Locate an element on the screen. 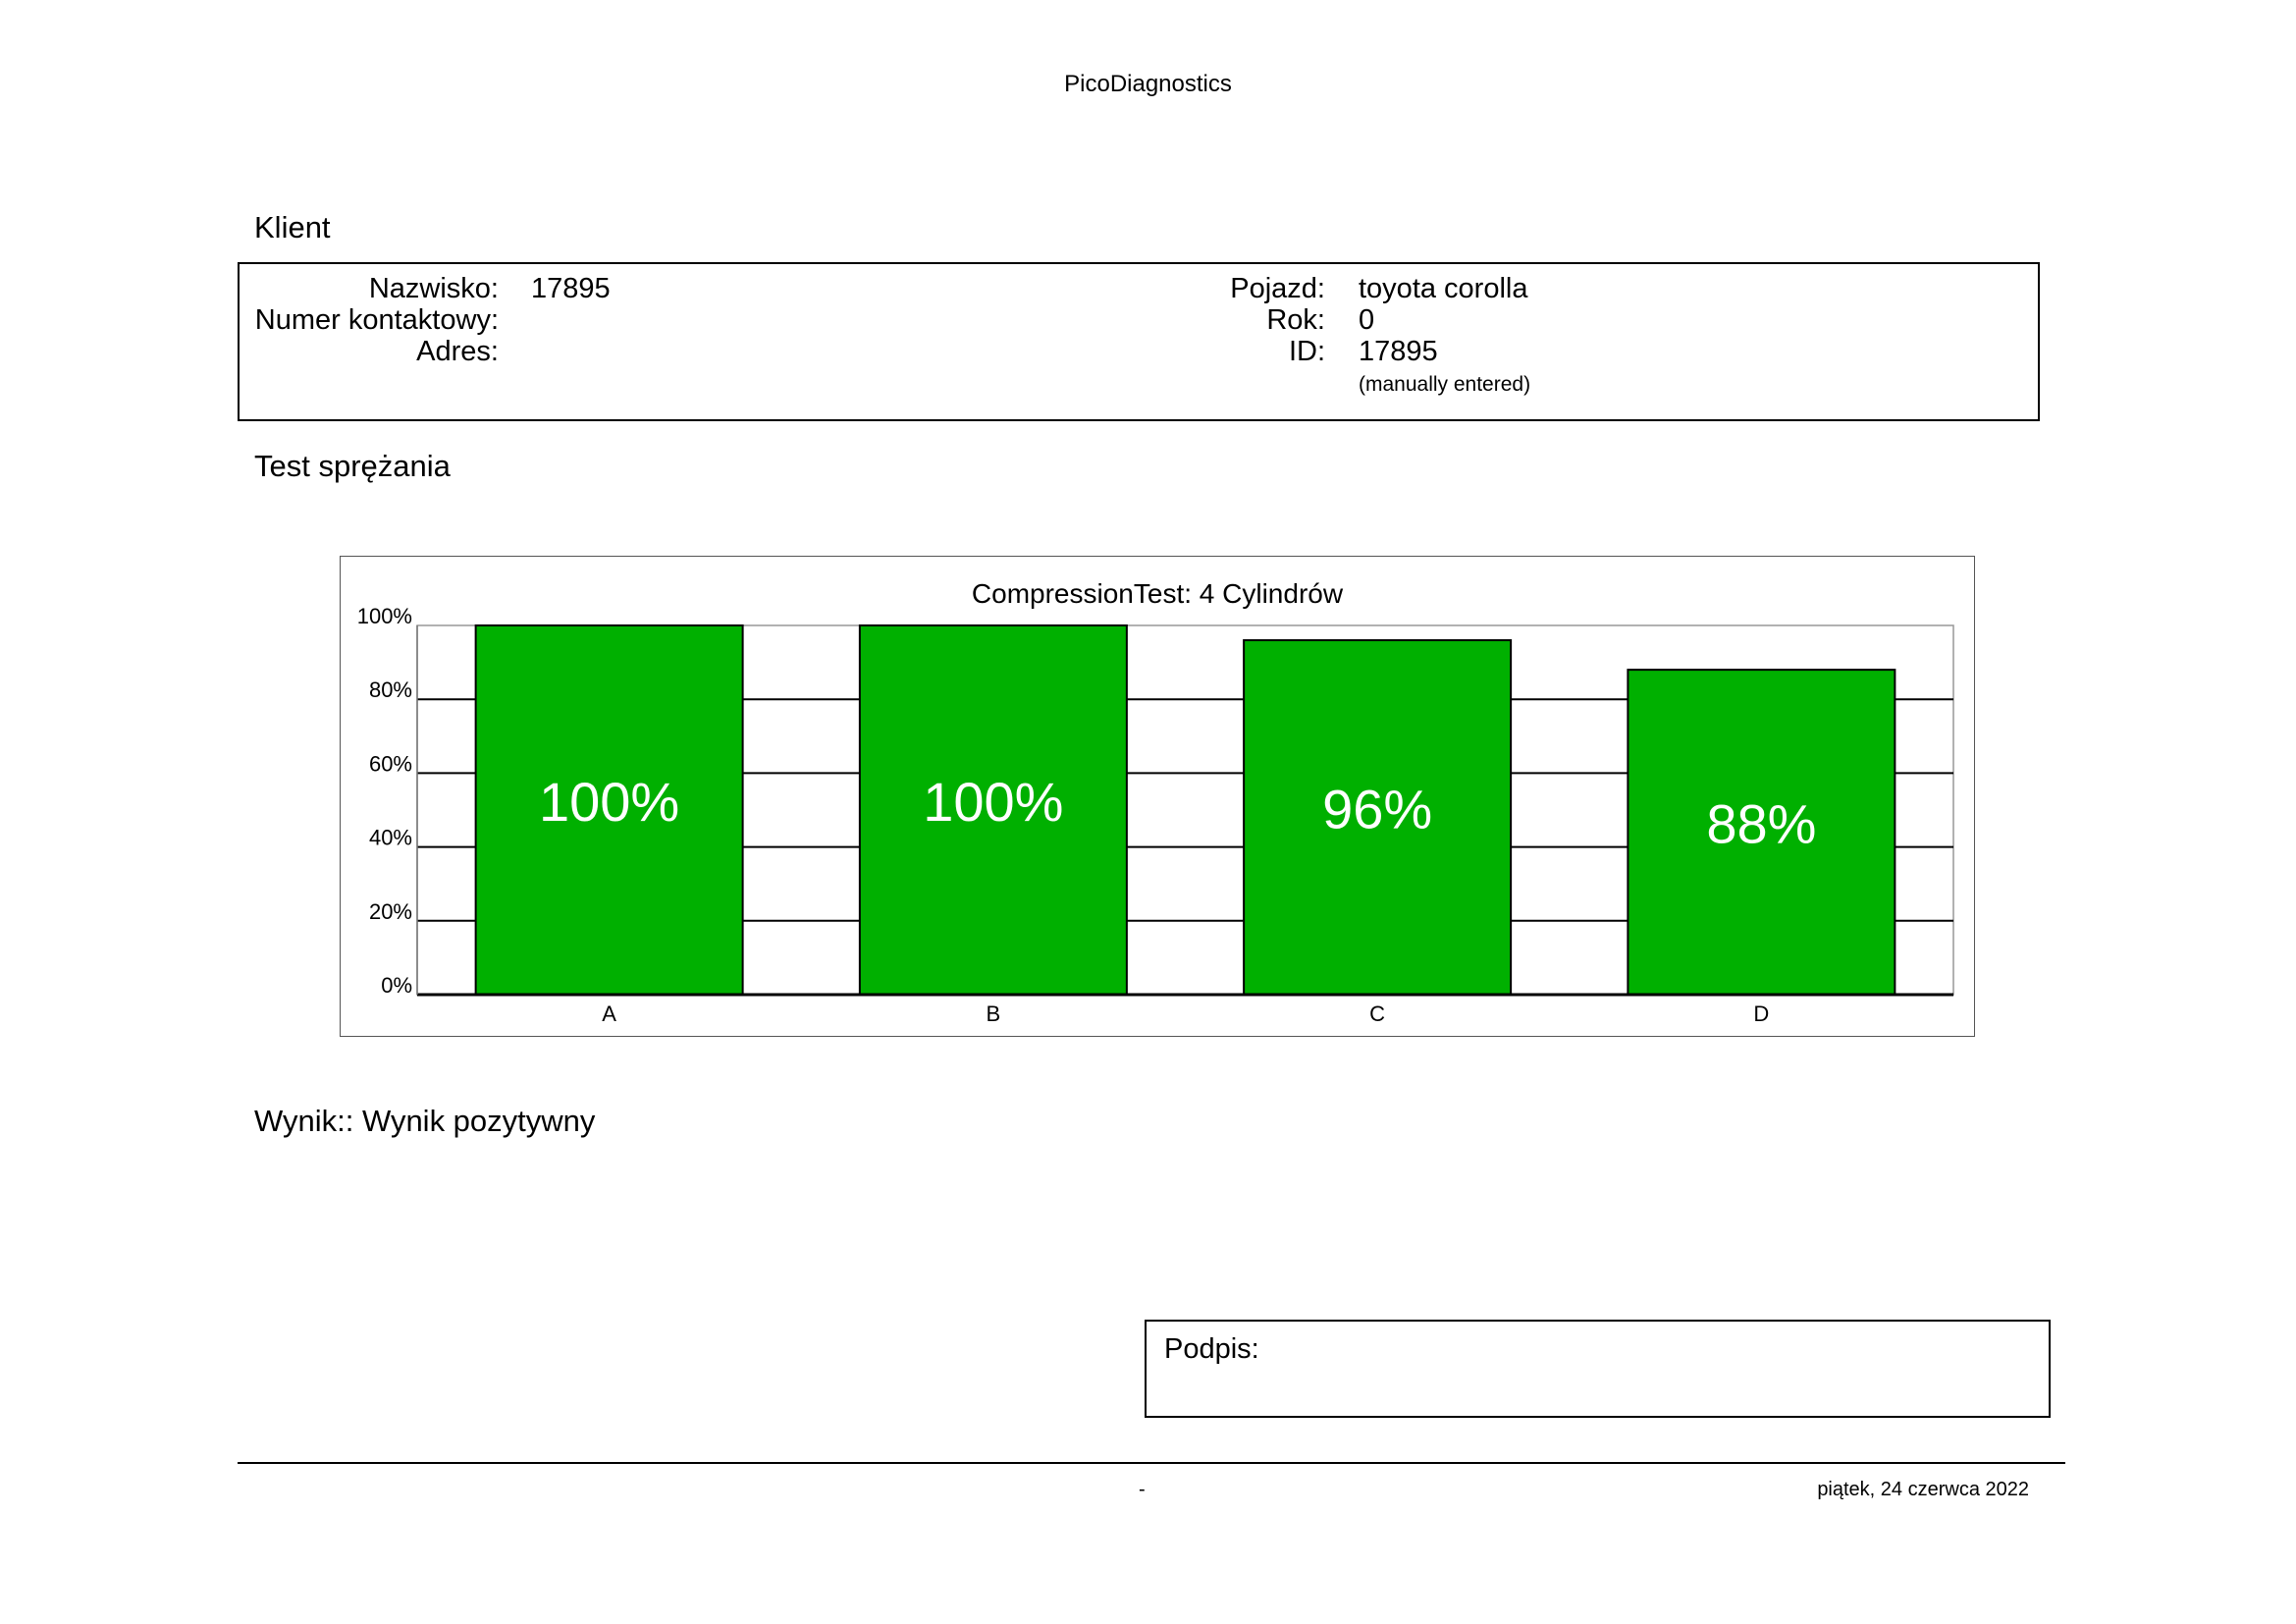 The height and width of the screenshot is (1624, 2296). footer-date: piątek, 24 czerwca 2022 is located at coordinates (1923, 1489).